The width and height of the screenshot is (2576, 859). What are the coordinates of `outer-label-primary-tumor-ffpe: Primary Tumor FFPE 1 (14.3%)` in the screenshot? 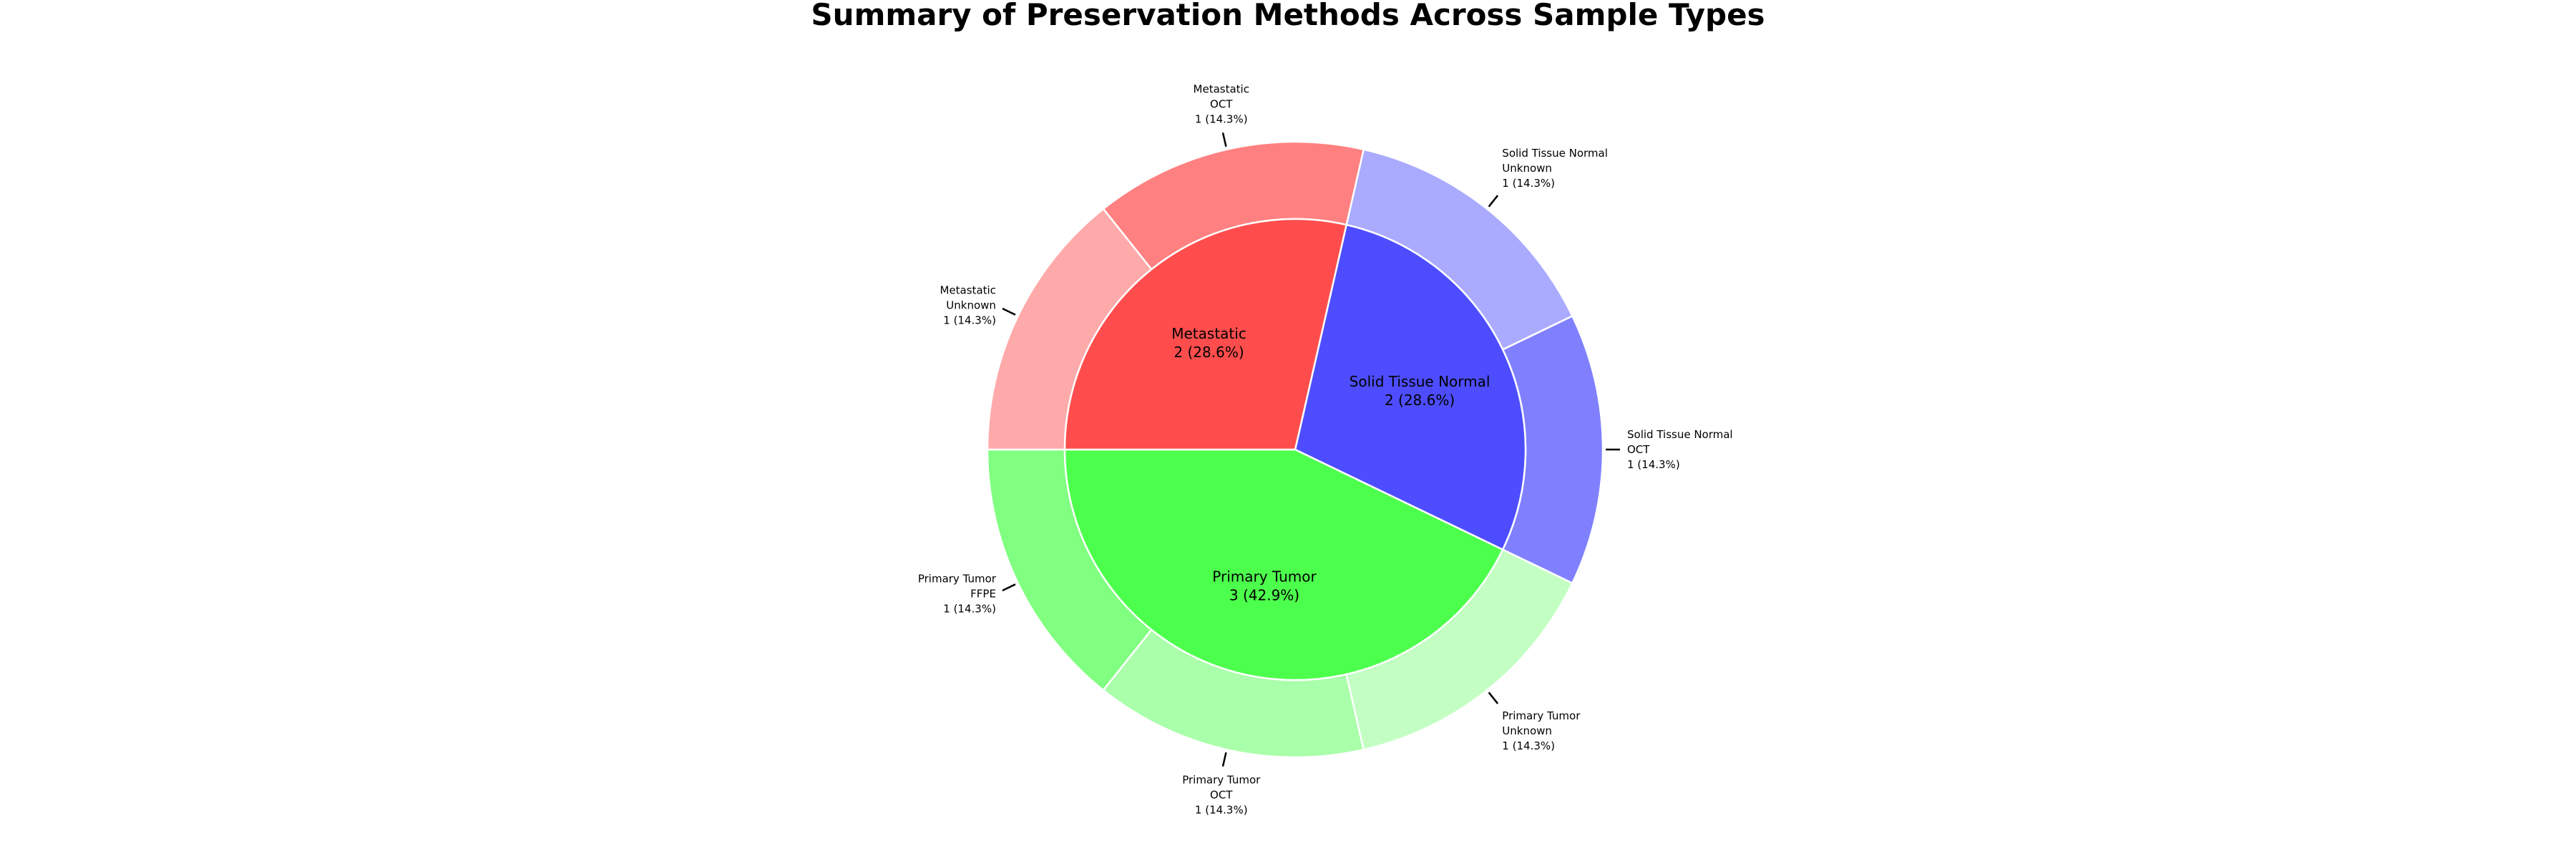 It's located at (957, 593).